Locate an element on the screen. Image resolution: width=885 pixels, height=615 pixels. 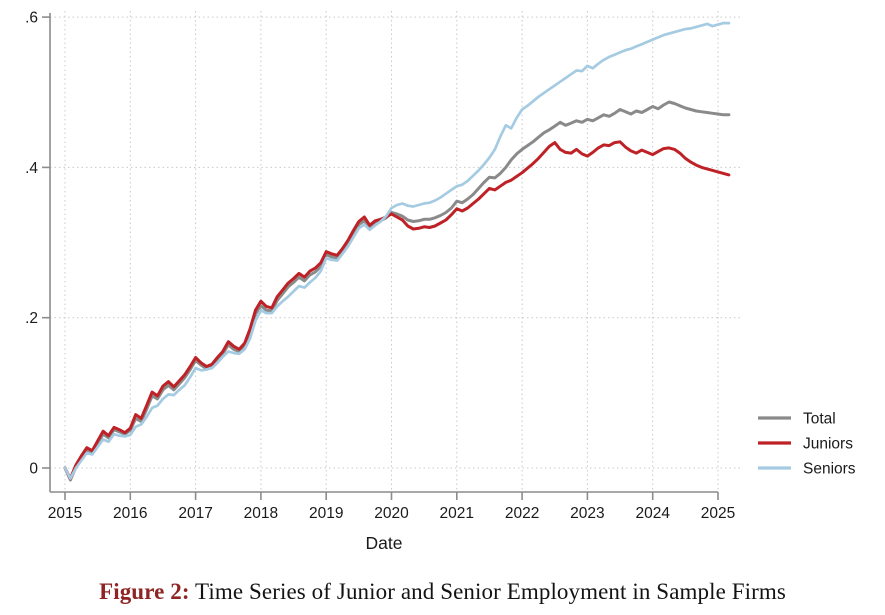
x-tick-label: 2022 is located at coordinates (522, 513).